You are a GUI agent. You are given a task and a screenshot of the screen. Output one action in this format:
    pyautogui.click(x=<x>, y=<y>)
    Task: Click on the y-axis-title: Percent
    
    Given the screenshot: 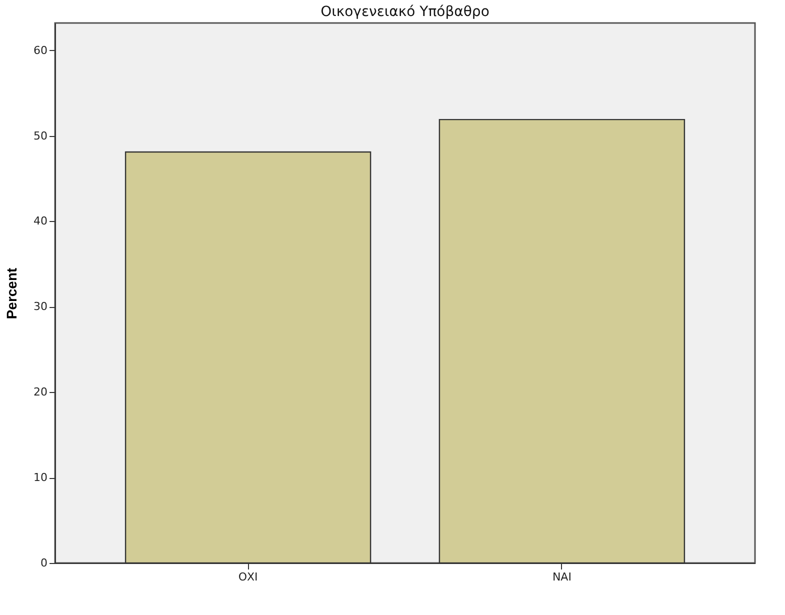 What is the action you would take?
    pyautogui.click(x=12, y=293)
    